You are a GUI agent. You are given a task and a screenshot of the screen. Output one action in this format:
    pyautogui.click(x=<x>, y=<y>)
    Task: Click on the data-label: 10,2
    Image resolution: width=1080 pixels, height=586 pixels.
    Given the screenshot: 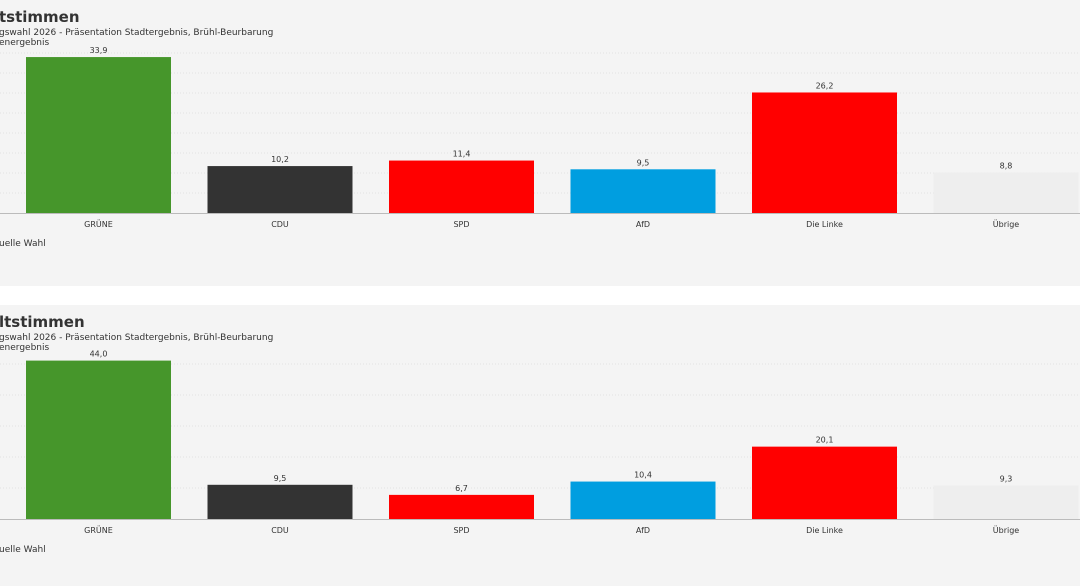 What is the action you would take?
    pyautogui.click(x=280, y=159)
    